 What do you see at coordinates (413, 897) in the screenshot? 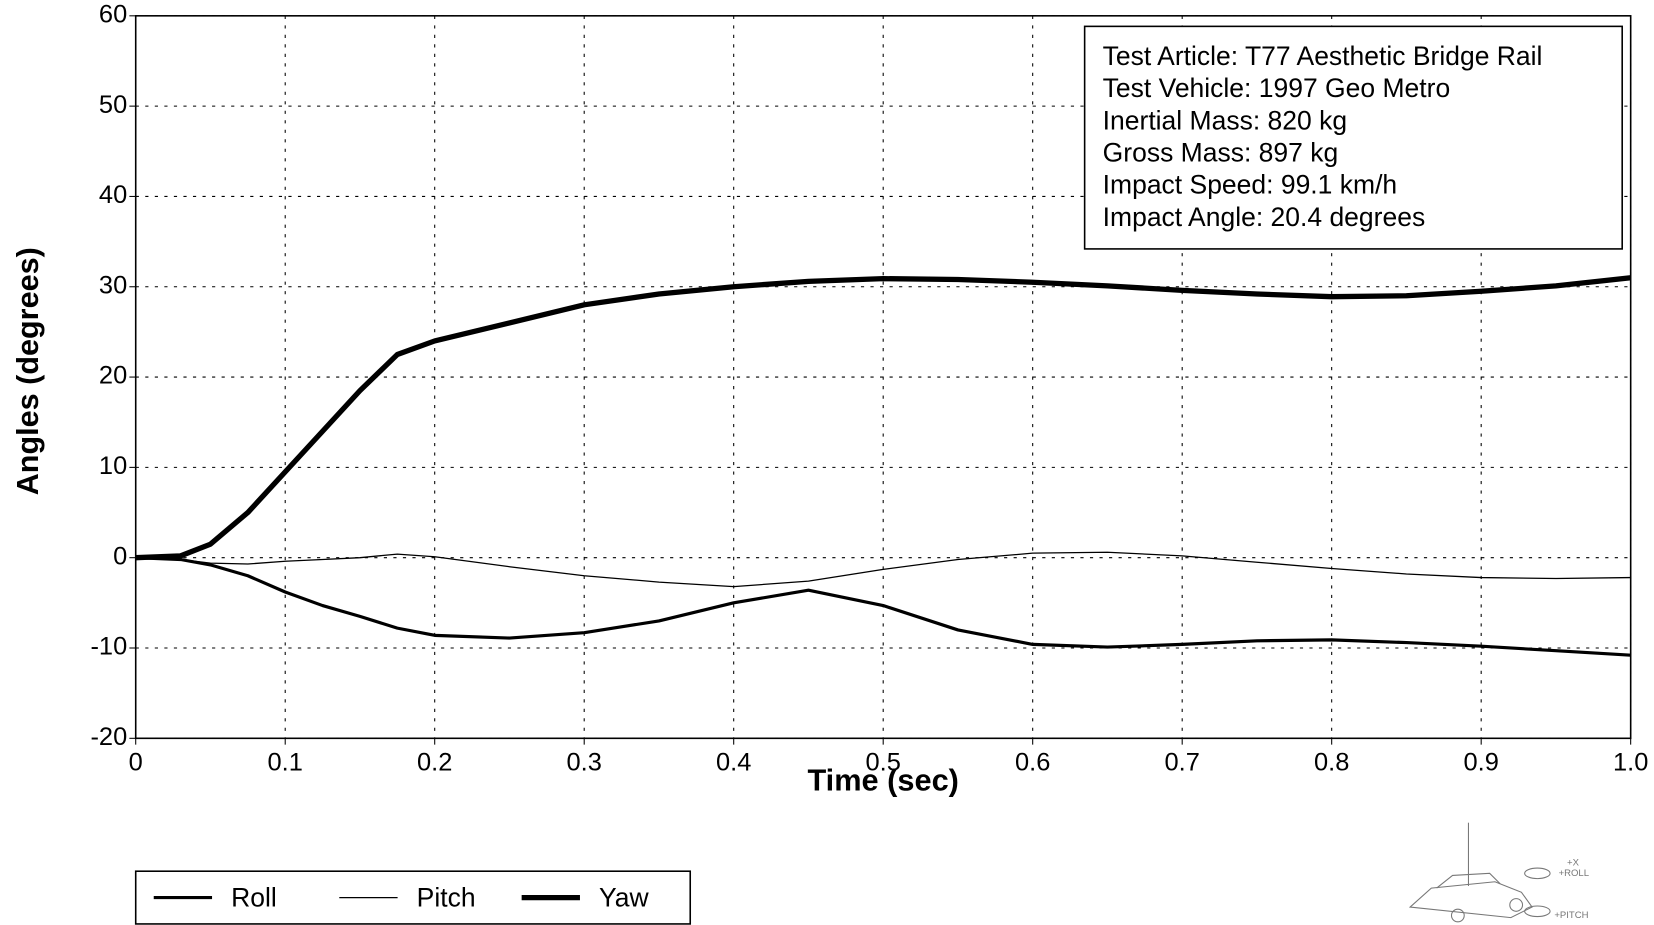
I see `legend-box` at bounding box center [413, 897].